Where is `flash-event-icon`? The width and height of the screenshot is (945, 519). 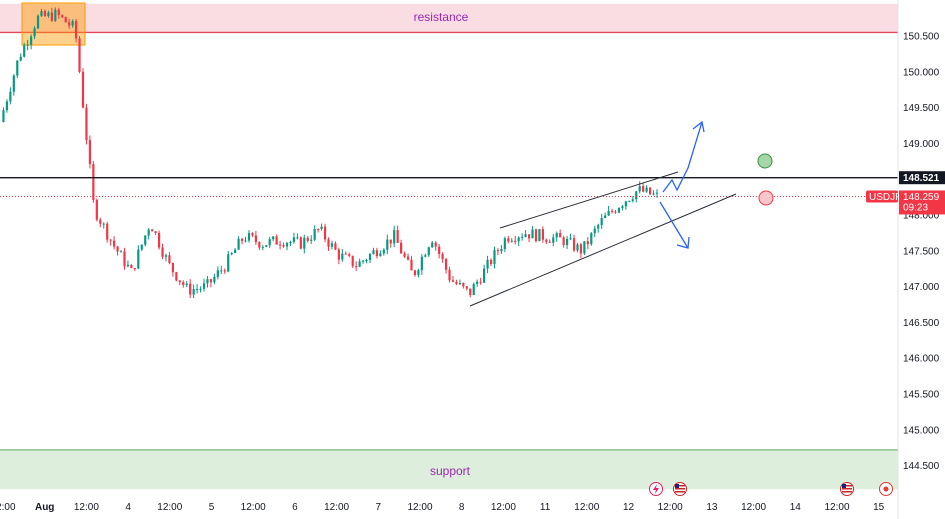
flash-event-icon is located at coordinates (656, 489).